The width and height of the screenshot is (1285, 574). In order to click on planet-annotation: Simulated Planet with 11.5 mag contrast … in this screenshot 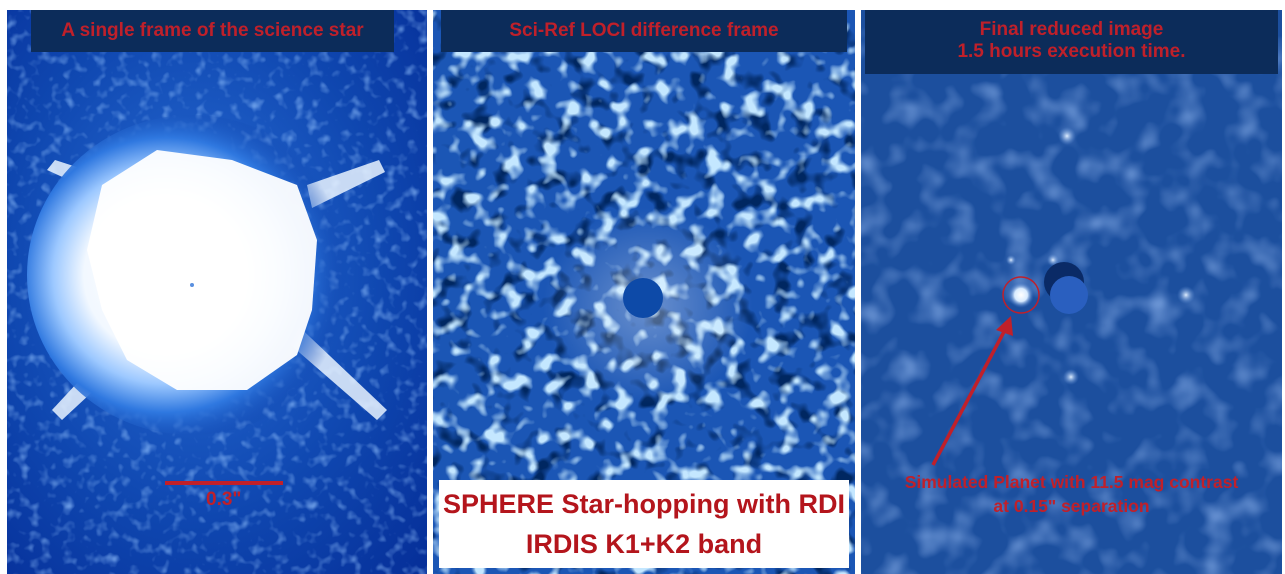, I will do `click(1071, 494)`.